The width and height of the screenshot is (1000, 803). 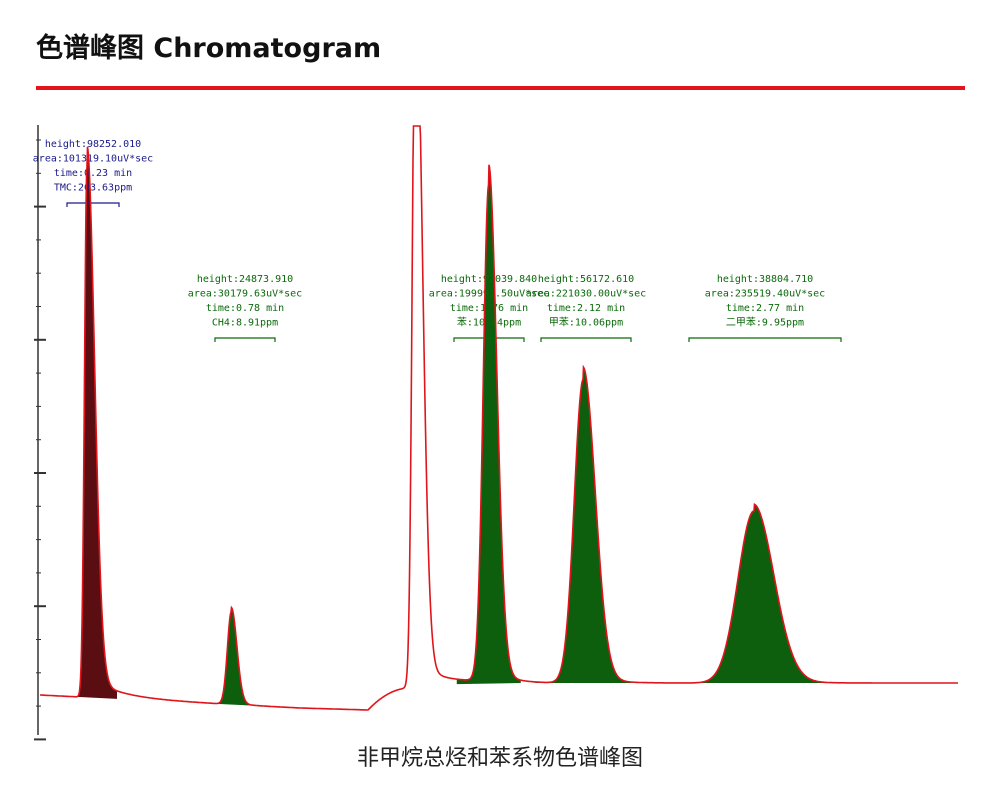 I want to click on peak-label-line: area:235519.40uV*sec, so click(x=765, y=294).